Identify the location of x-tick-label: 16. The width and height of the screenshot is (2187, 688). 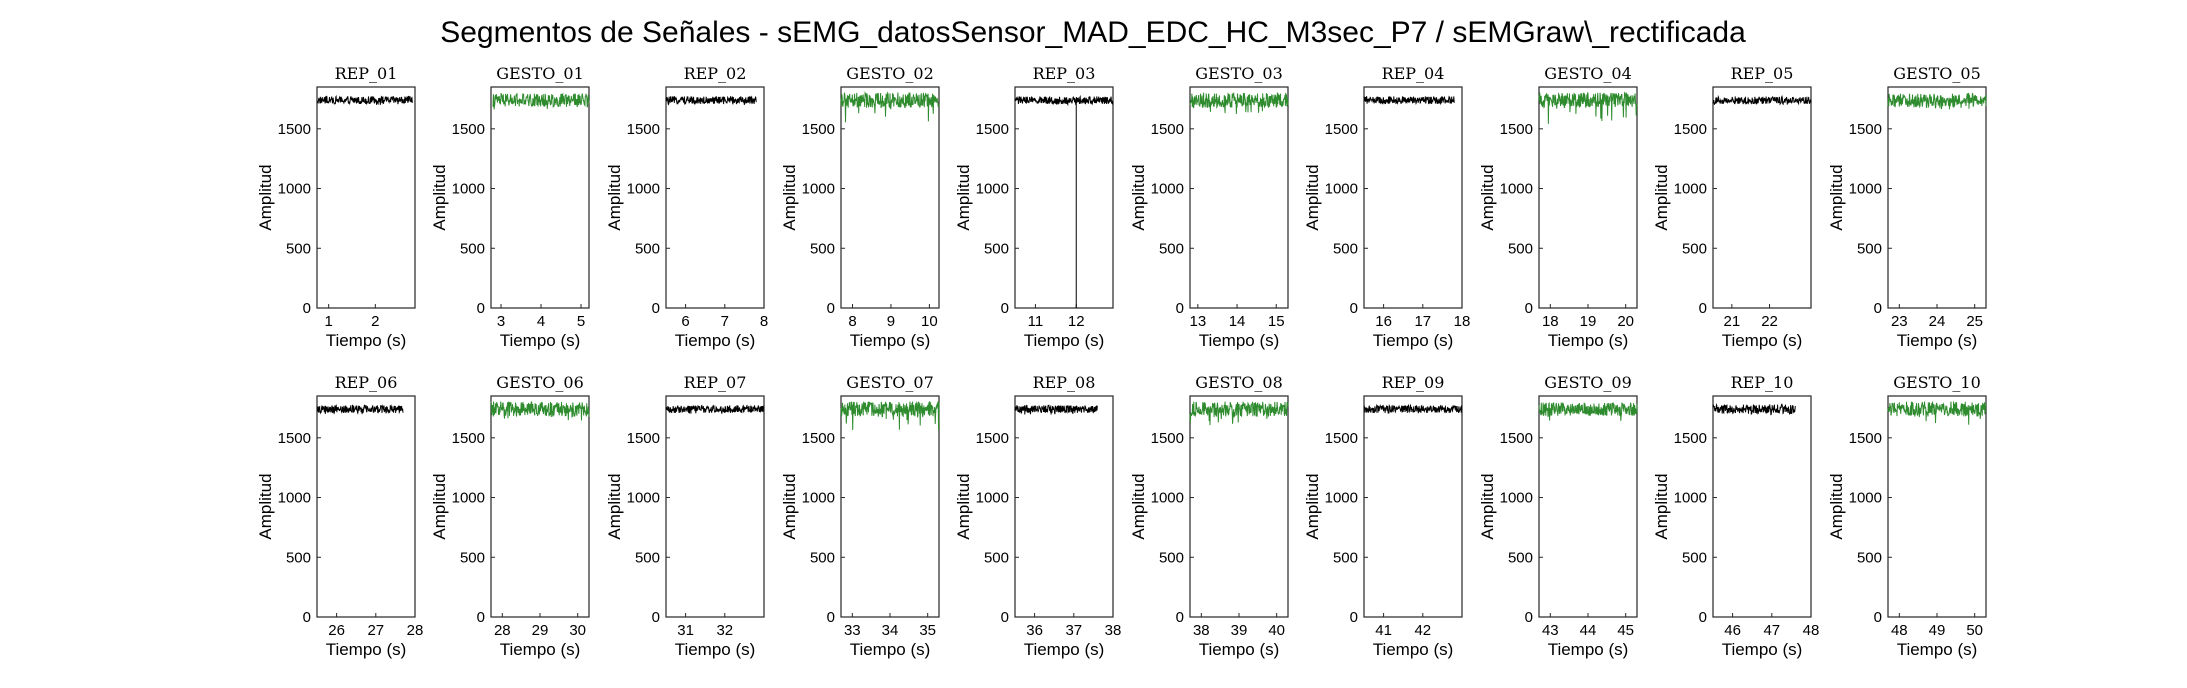
(1383, 321).